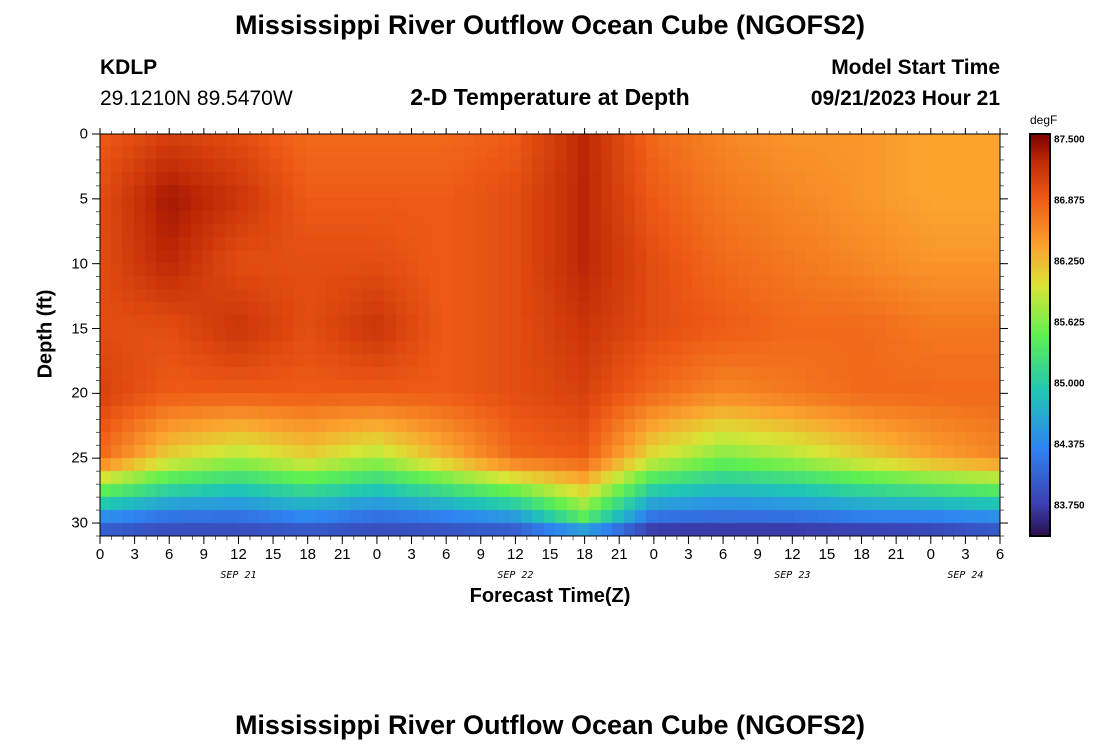 The height and width of the screenshot is (750, 1100). Describe the element at coordinates (1069, 140) in the screenshot. I see `colorbar-tick-label: 87.500` at that location.